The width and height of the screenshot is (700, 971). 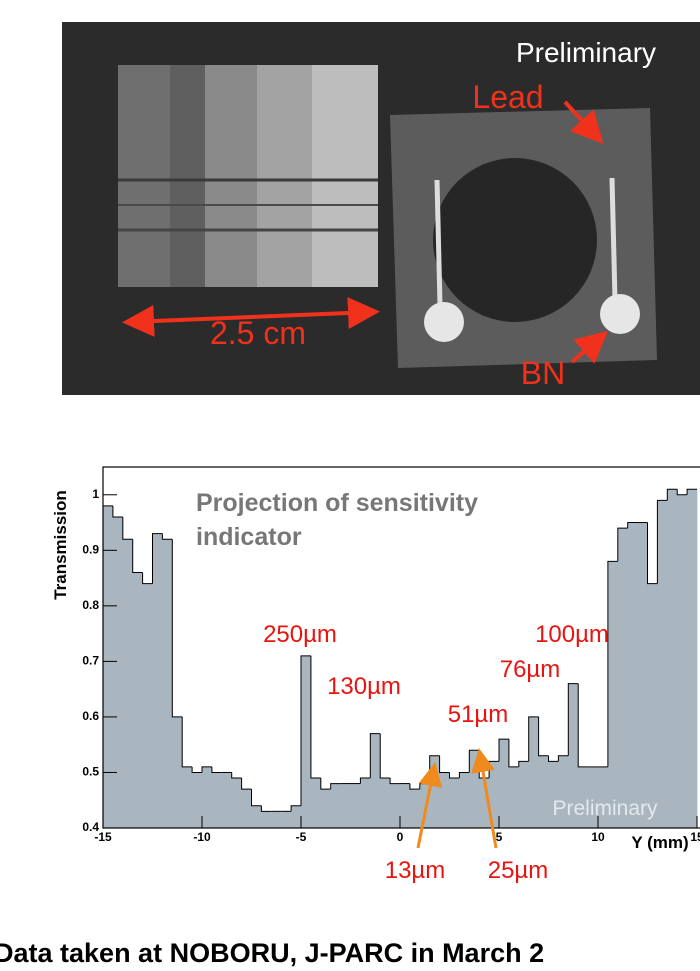 I want to click on preliminary-label: Preliminary, so click(x=586, y=52).